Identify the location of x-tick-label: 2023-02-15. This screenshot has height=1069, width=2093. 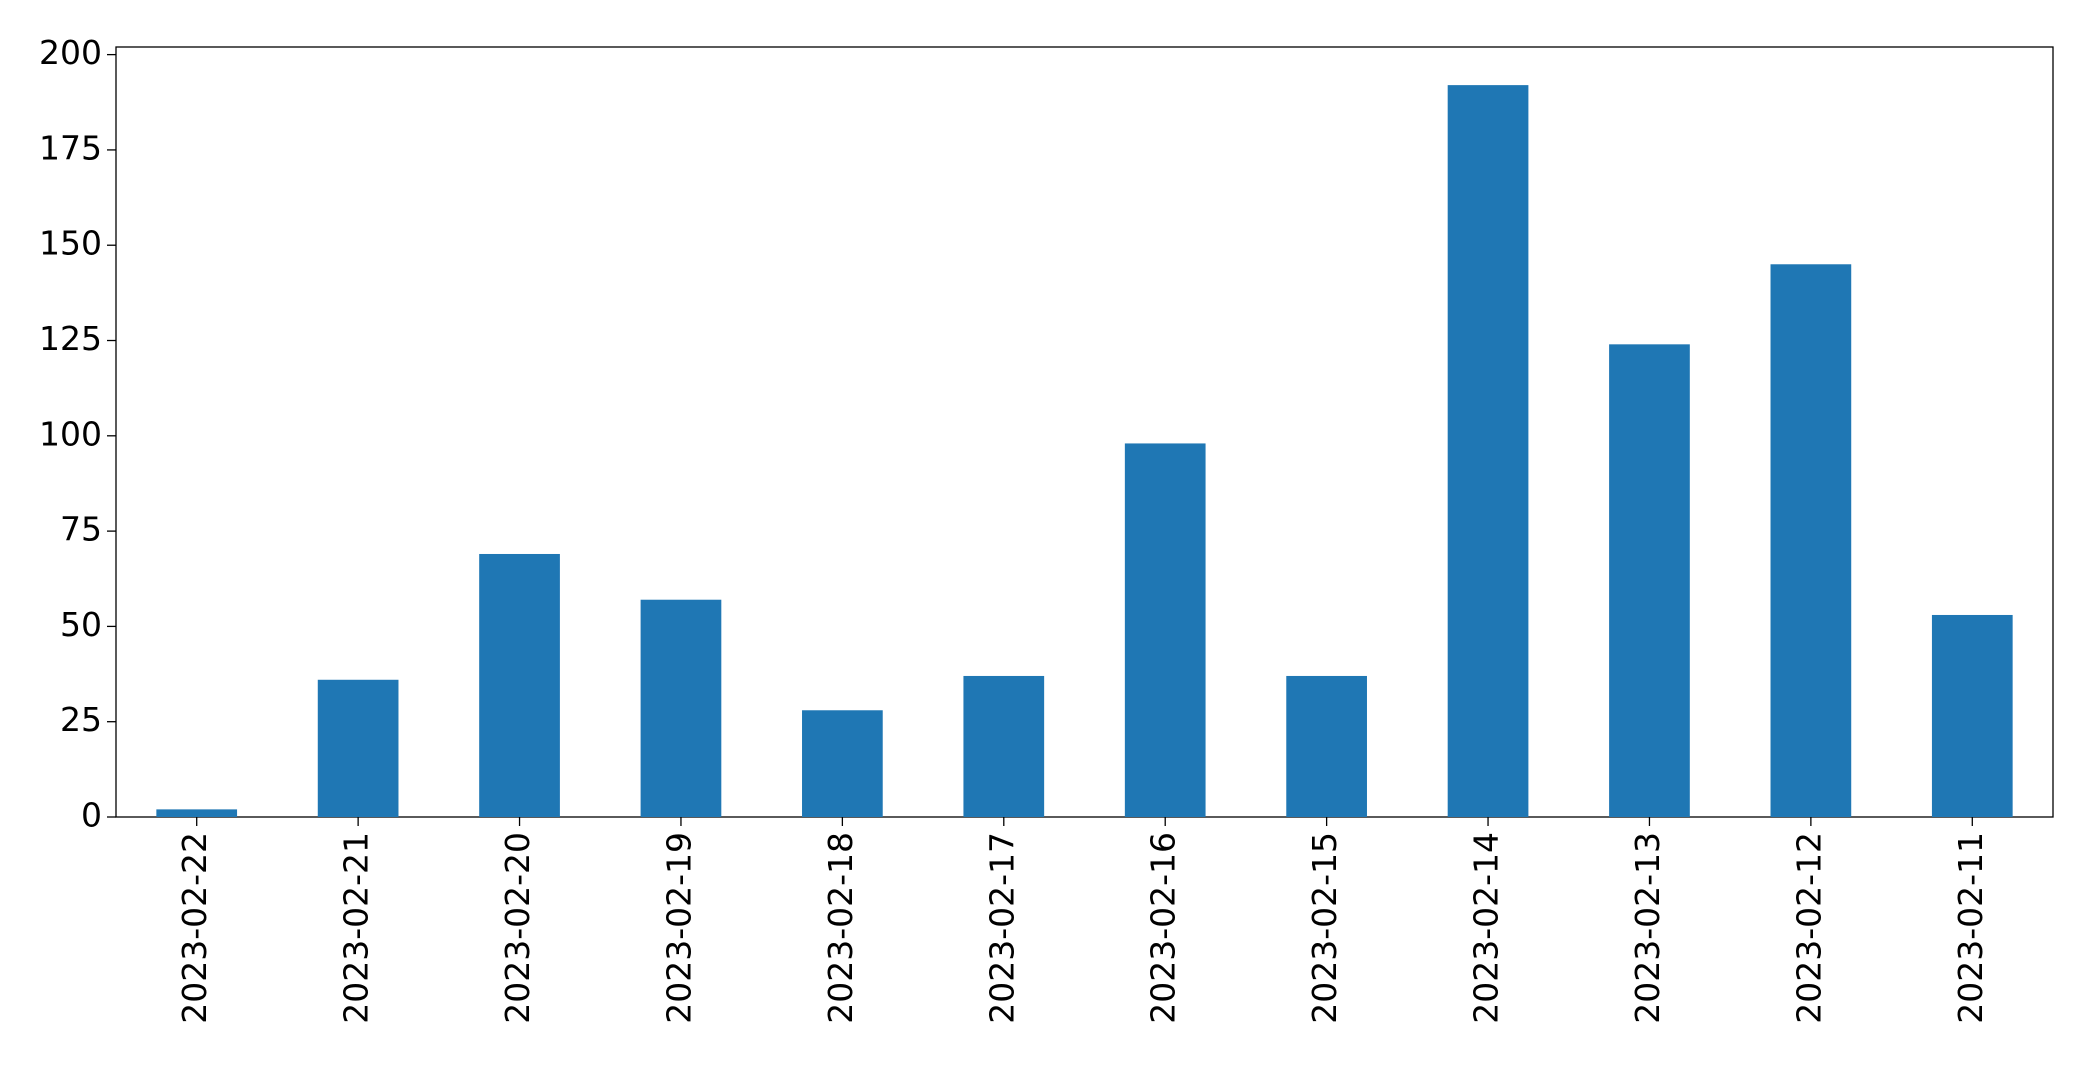
(1324, 928).